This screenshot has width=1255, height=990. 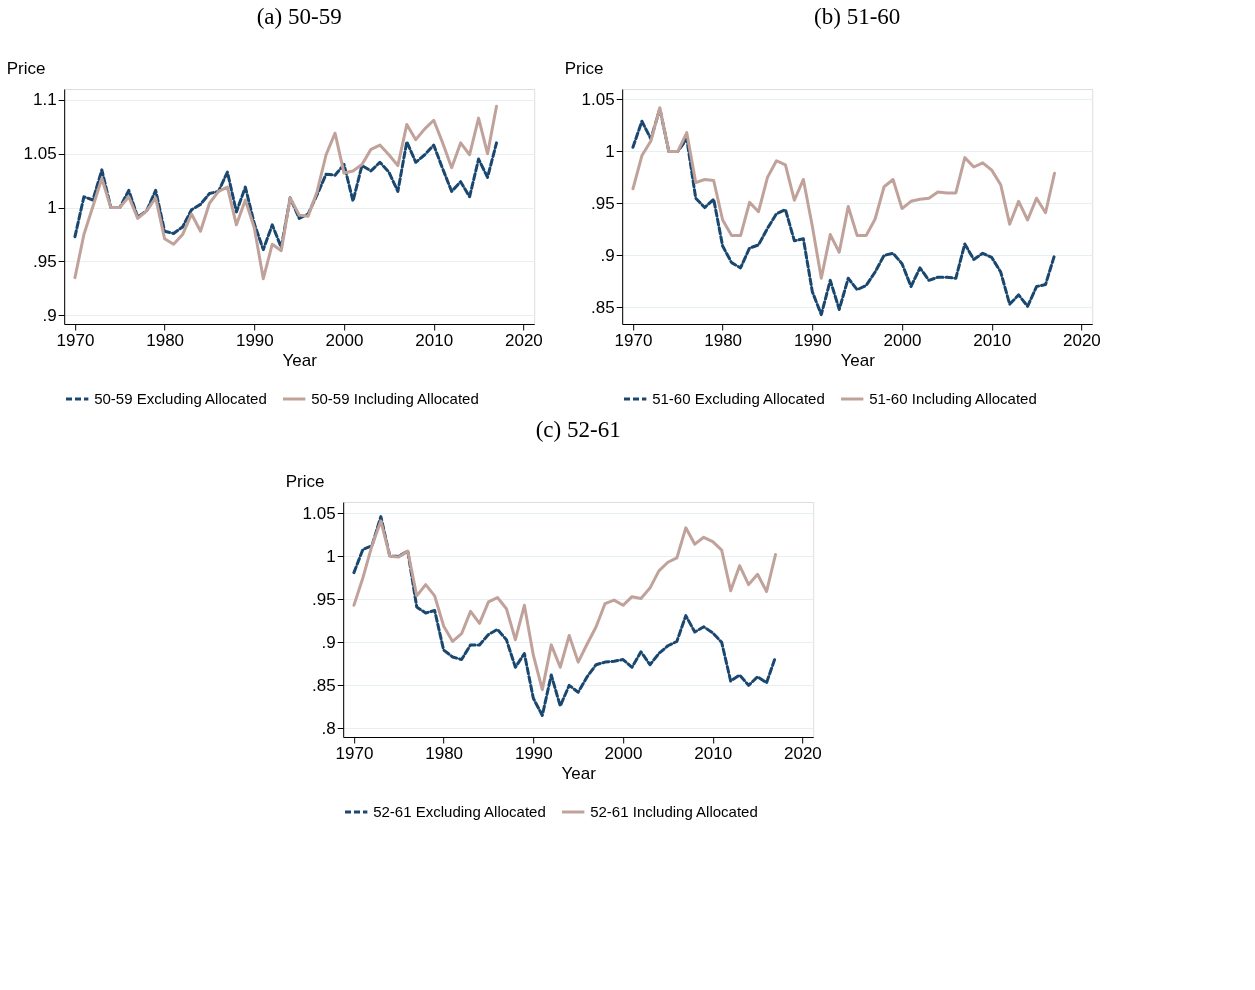 What do you see at coordinates (459, 811) in the screenshot?
I see `legend-label: 52-61 Excluding Allocated` at bounding box center [459, 811].